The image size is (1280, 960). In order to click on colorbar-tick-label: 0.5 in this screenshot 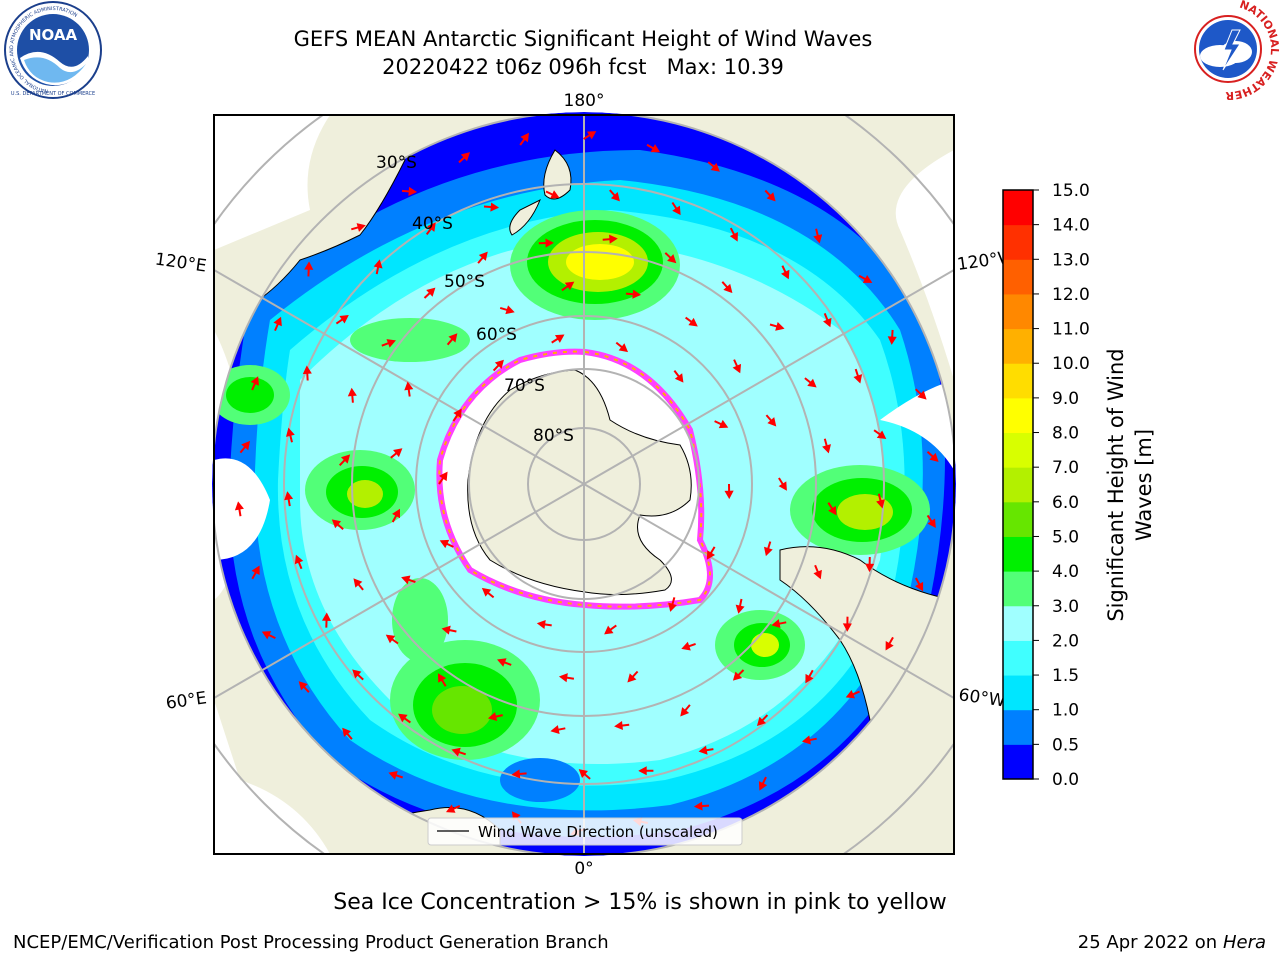, I will do `click(1065, 745)`.